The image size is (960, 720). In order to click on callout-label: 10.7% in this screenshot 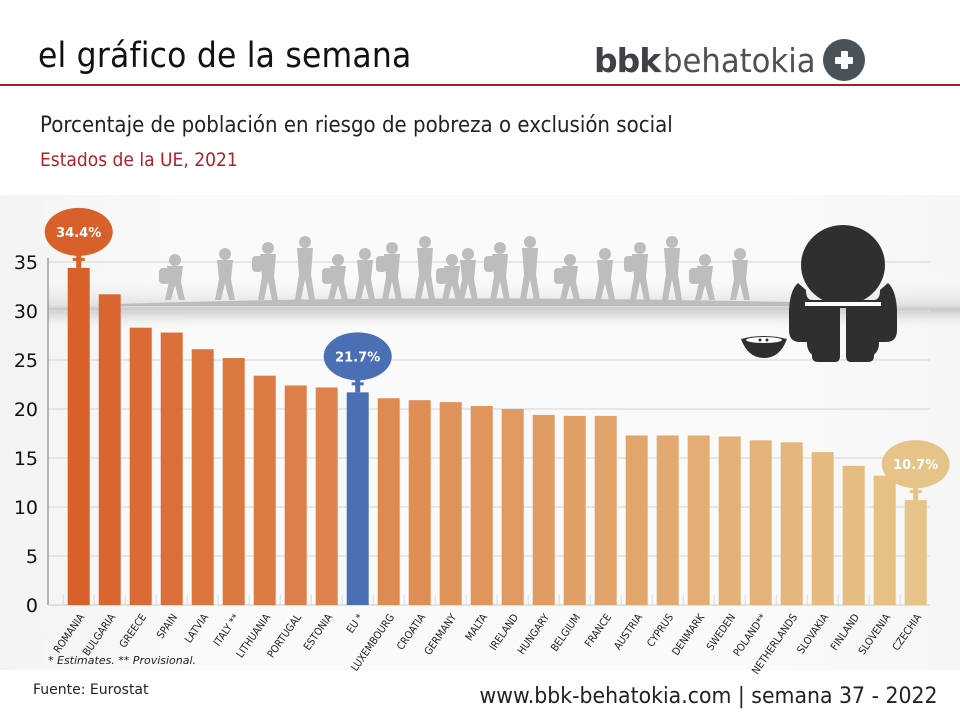, I will do `click(915, 465)`.